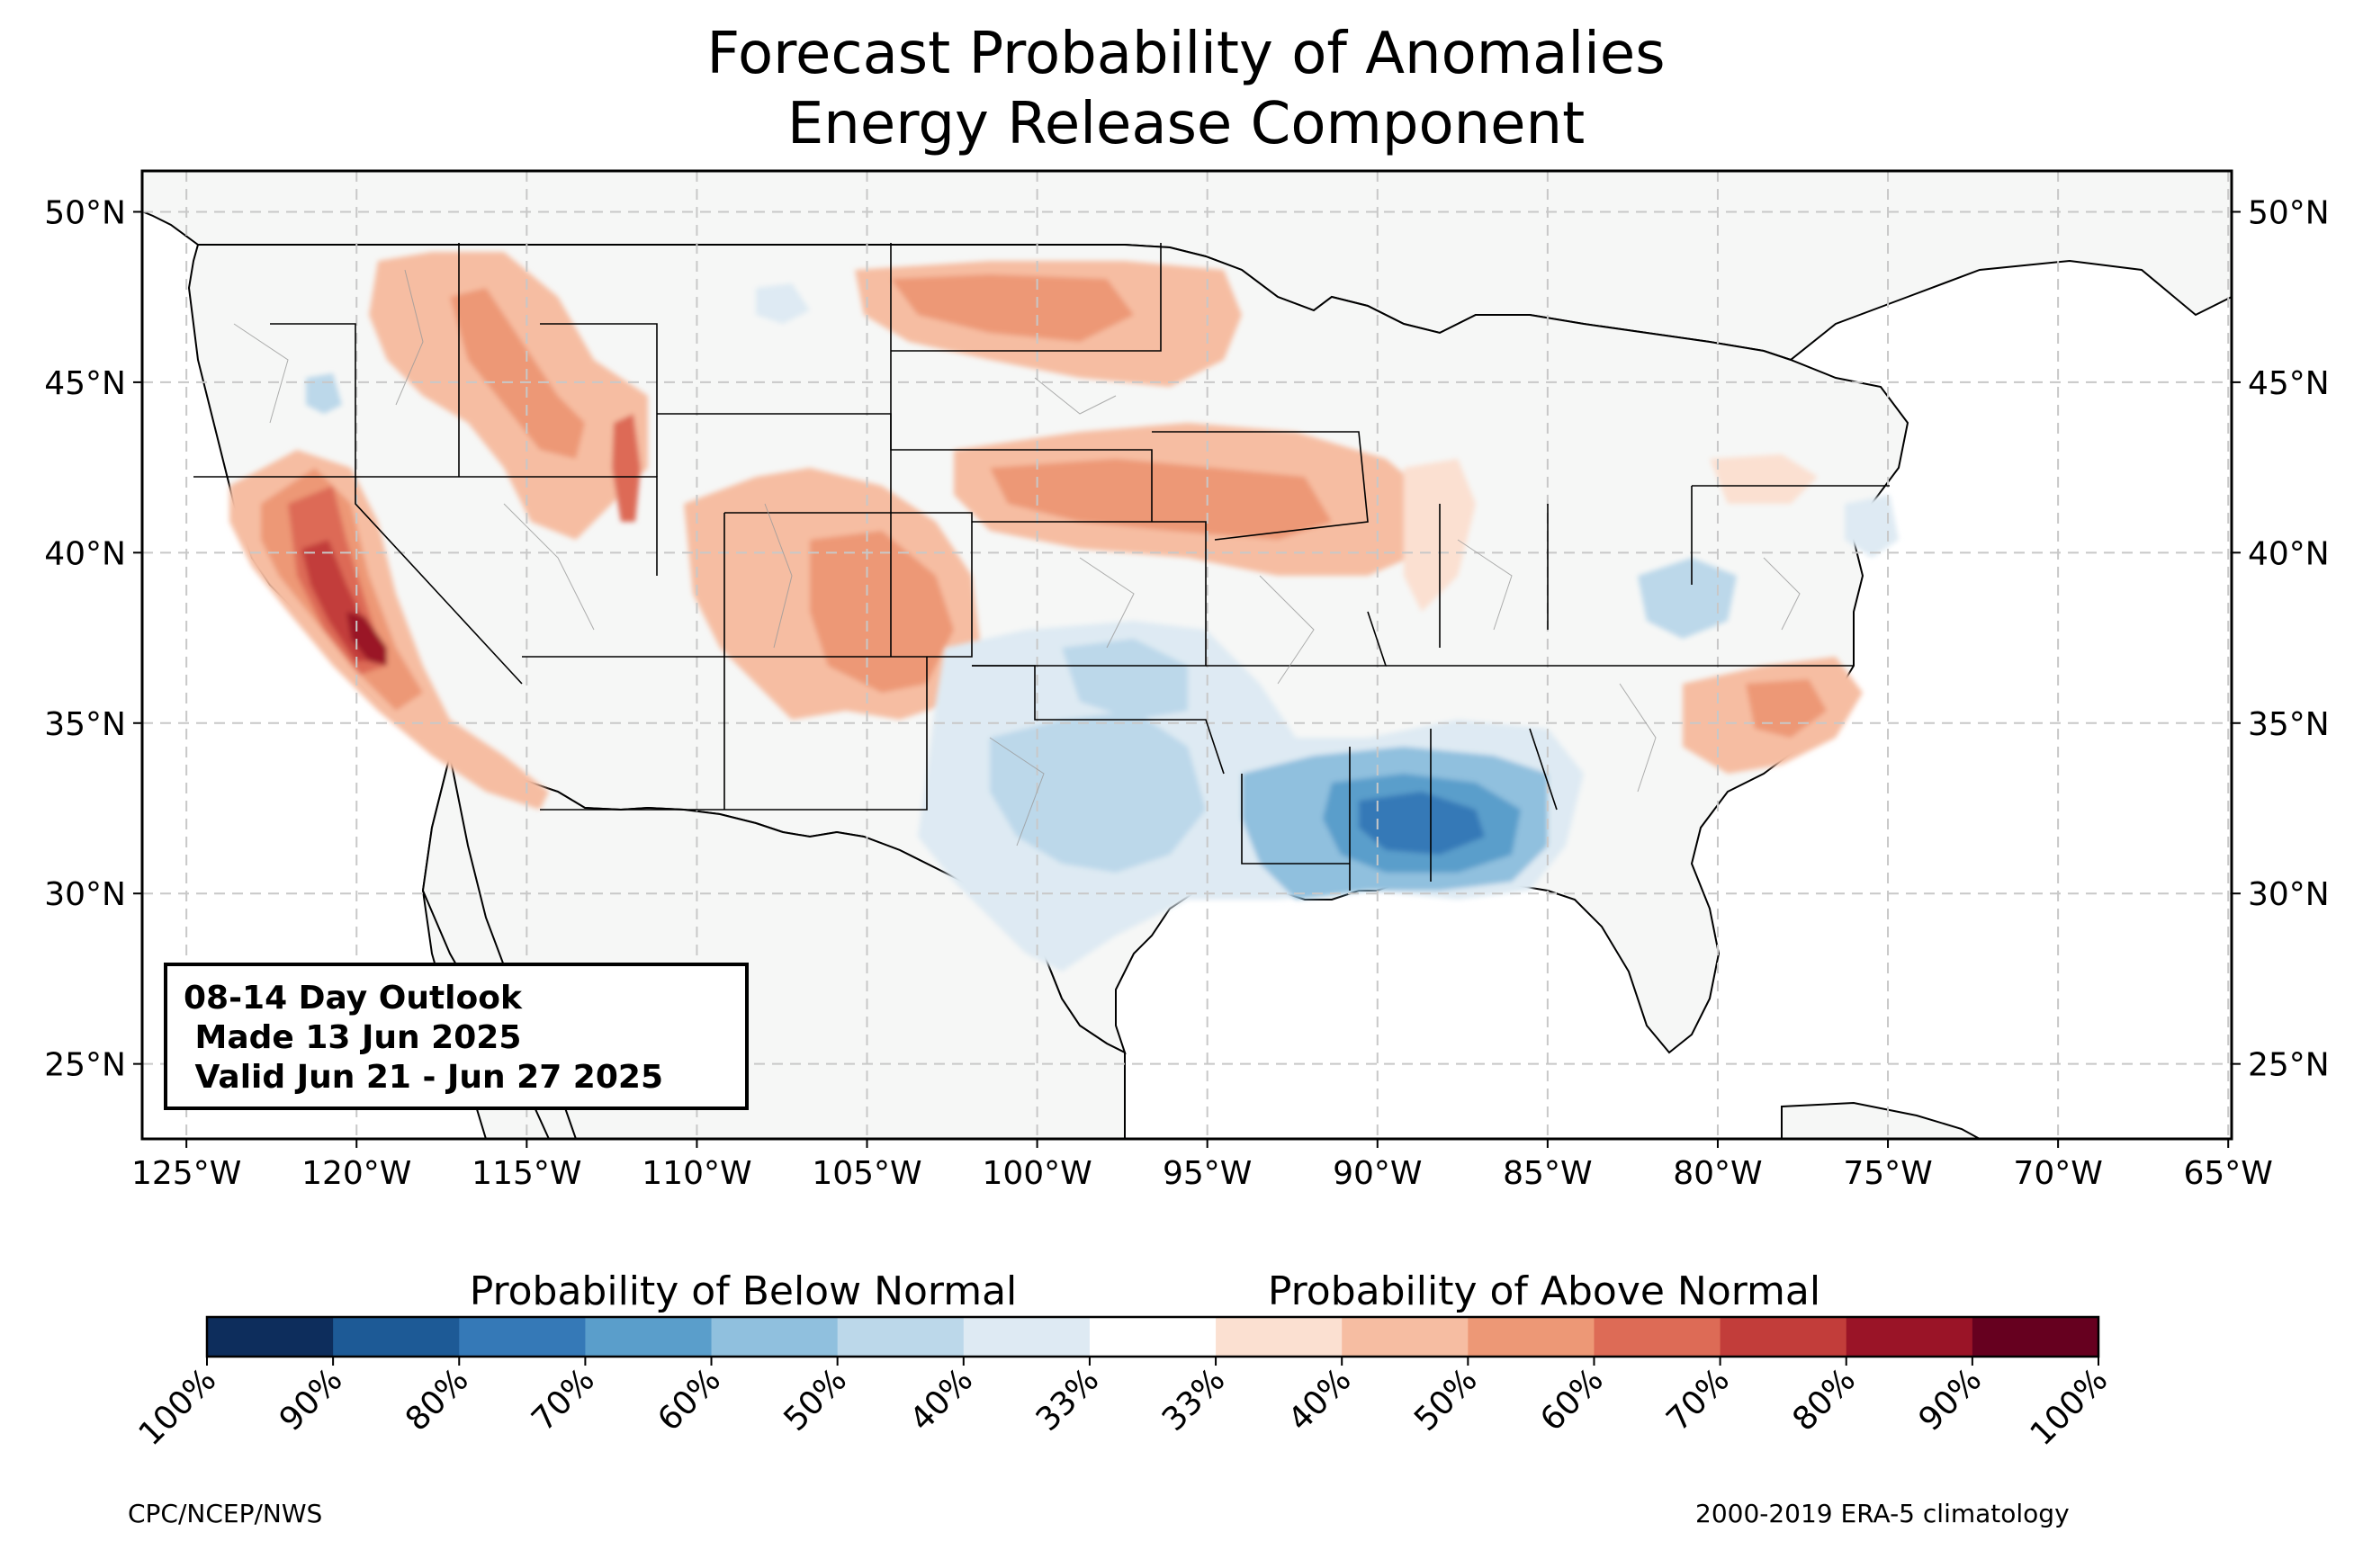 The height and width of the screenshot is (1568, 2372). What do you see at coordinates (424, 1077) in the screenshot?
I see `outlook-valid-range: Valid Jun 21 - Jun 27 2025` at bounding box center [424, 1077].